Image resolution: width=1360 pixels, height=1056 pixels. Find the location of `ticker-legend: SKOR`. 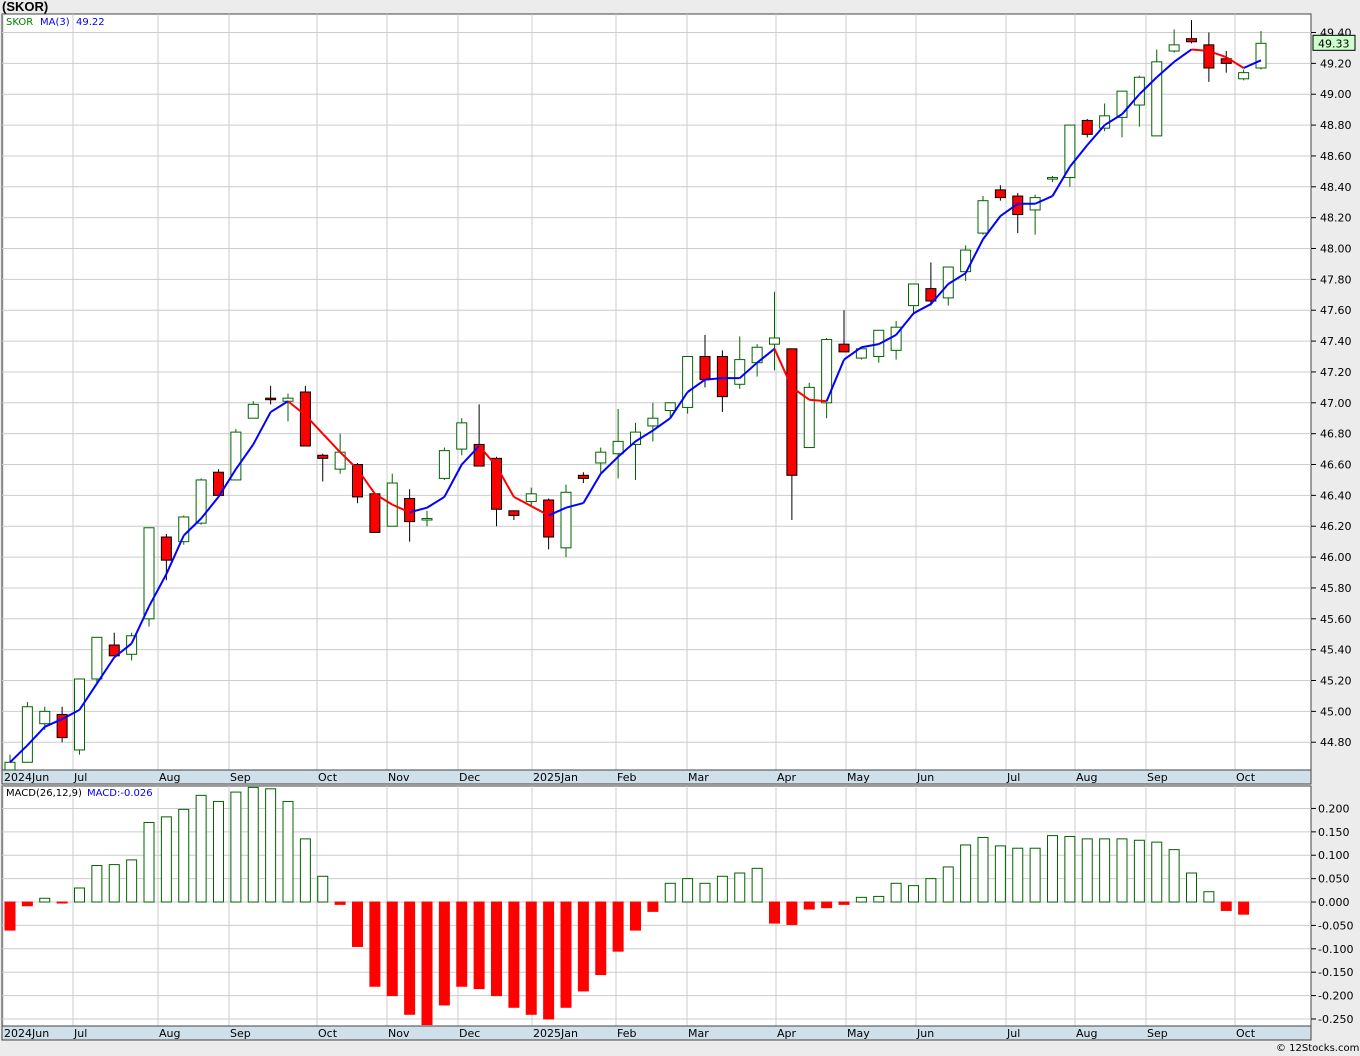

ticker-legend: SKOR is located at coordinates (19, 22).